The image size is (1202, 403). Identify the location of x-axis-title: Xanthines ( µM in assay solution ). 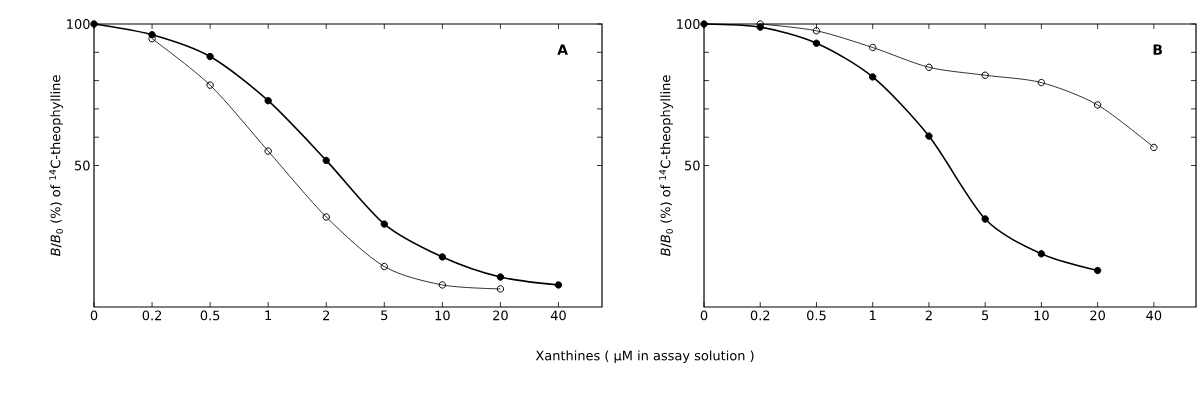
(644, 356).